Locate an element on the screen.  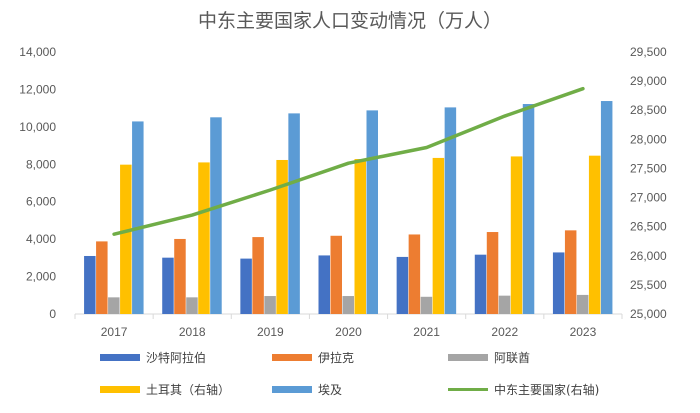
bar-1-2019 is located at coordinates (258, 275).